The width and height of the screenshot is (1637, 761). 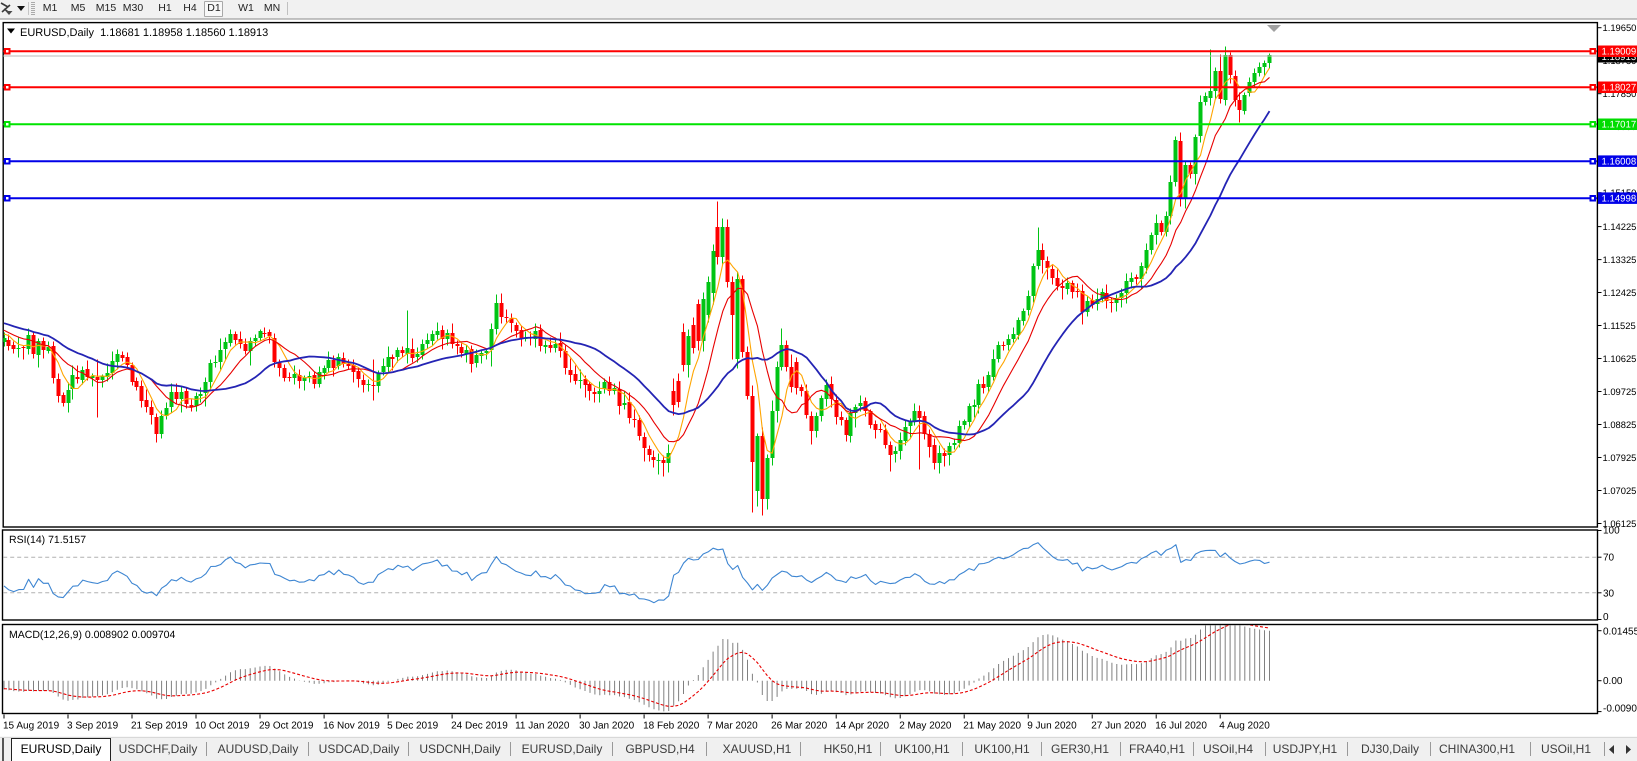 What do you see at coordinates (606, 726) in the screenshot?
I see `svg-text: 30 Jan 2020` at bounding box center [606, 726].